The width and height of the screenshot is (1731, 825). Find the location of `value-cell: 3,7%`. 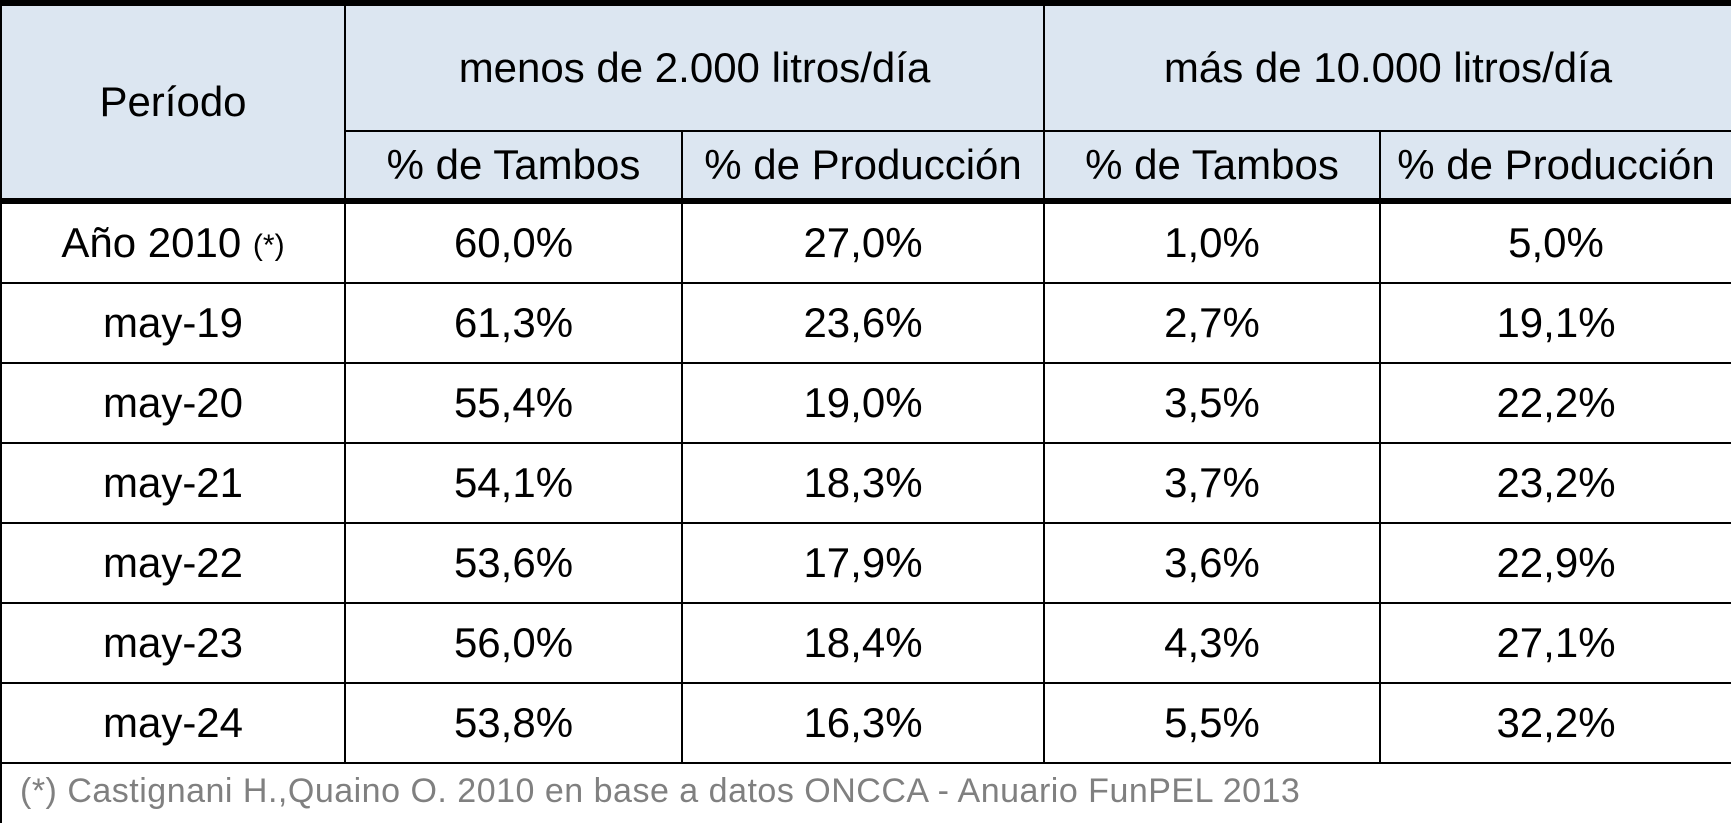

value-cell: 3,7% is located at coordinates (1212, 483).